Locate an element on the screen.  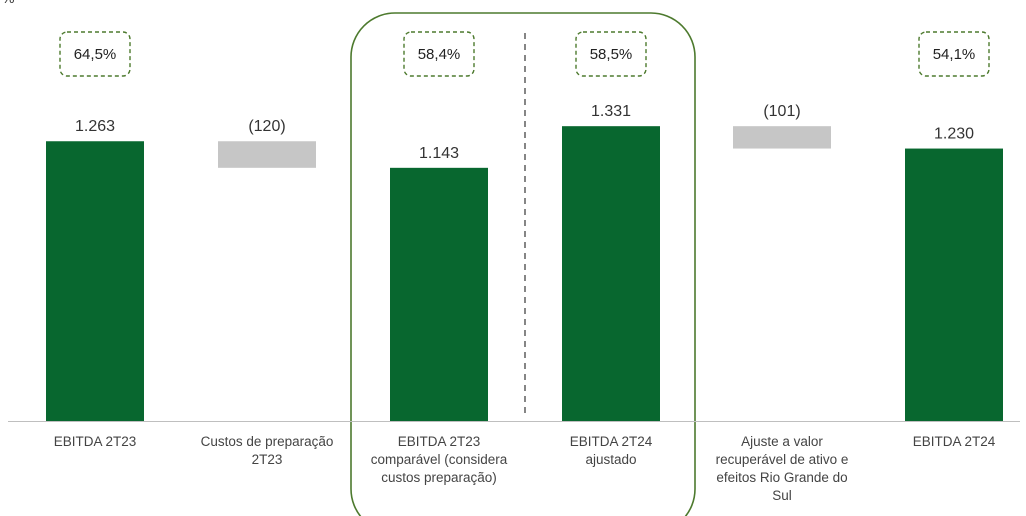
margin-label: 54,1% is located at coordinates (954, 54).